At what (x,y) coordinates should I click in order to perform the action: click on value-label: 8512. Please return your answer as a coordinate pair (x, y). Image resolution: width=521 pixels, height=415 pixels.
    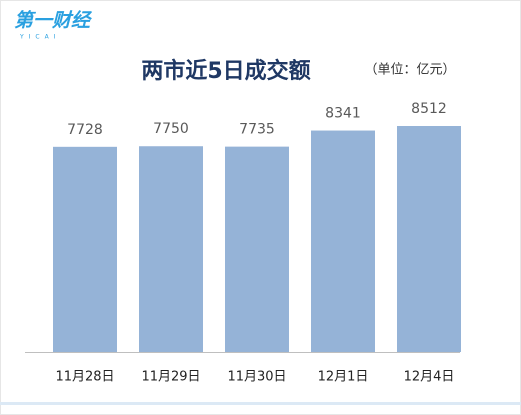
    Looking at the image, I should click on (429, 109).